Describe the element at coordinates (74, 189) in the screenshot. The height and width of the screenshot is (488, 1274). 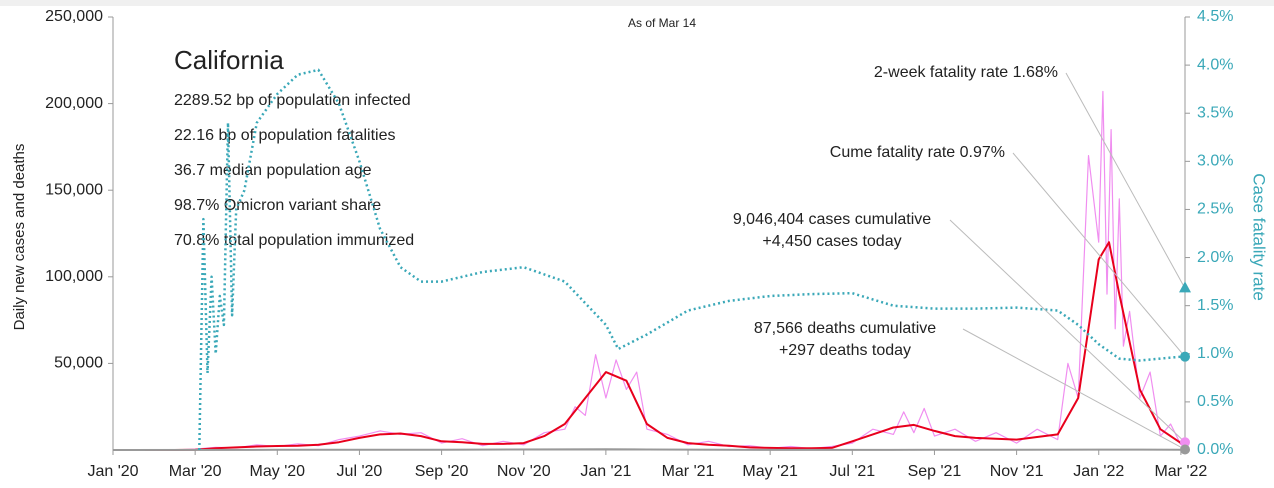
I see `y-tick-label: 150,000` at that location.